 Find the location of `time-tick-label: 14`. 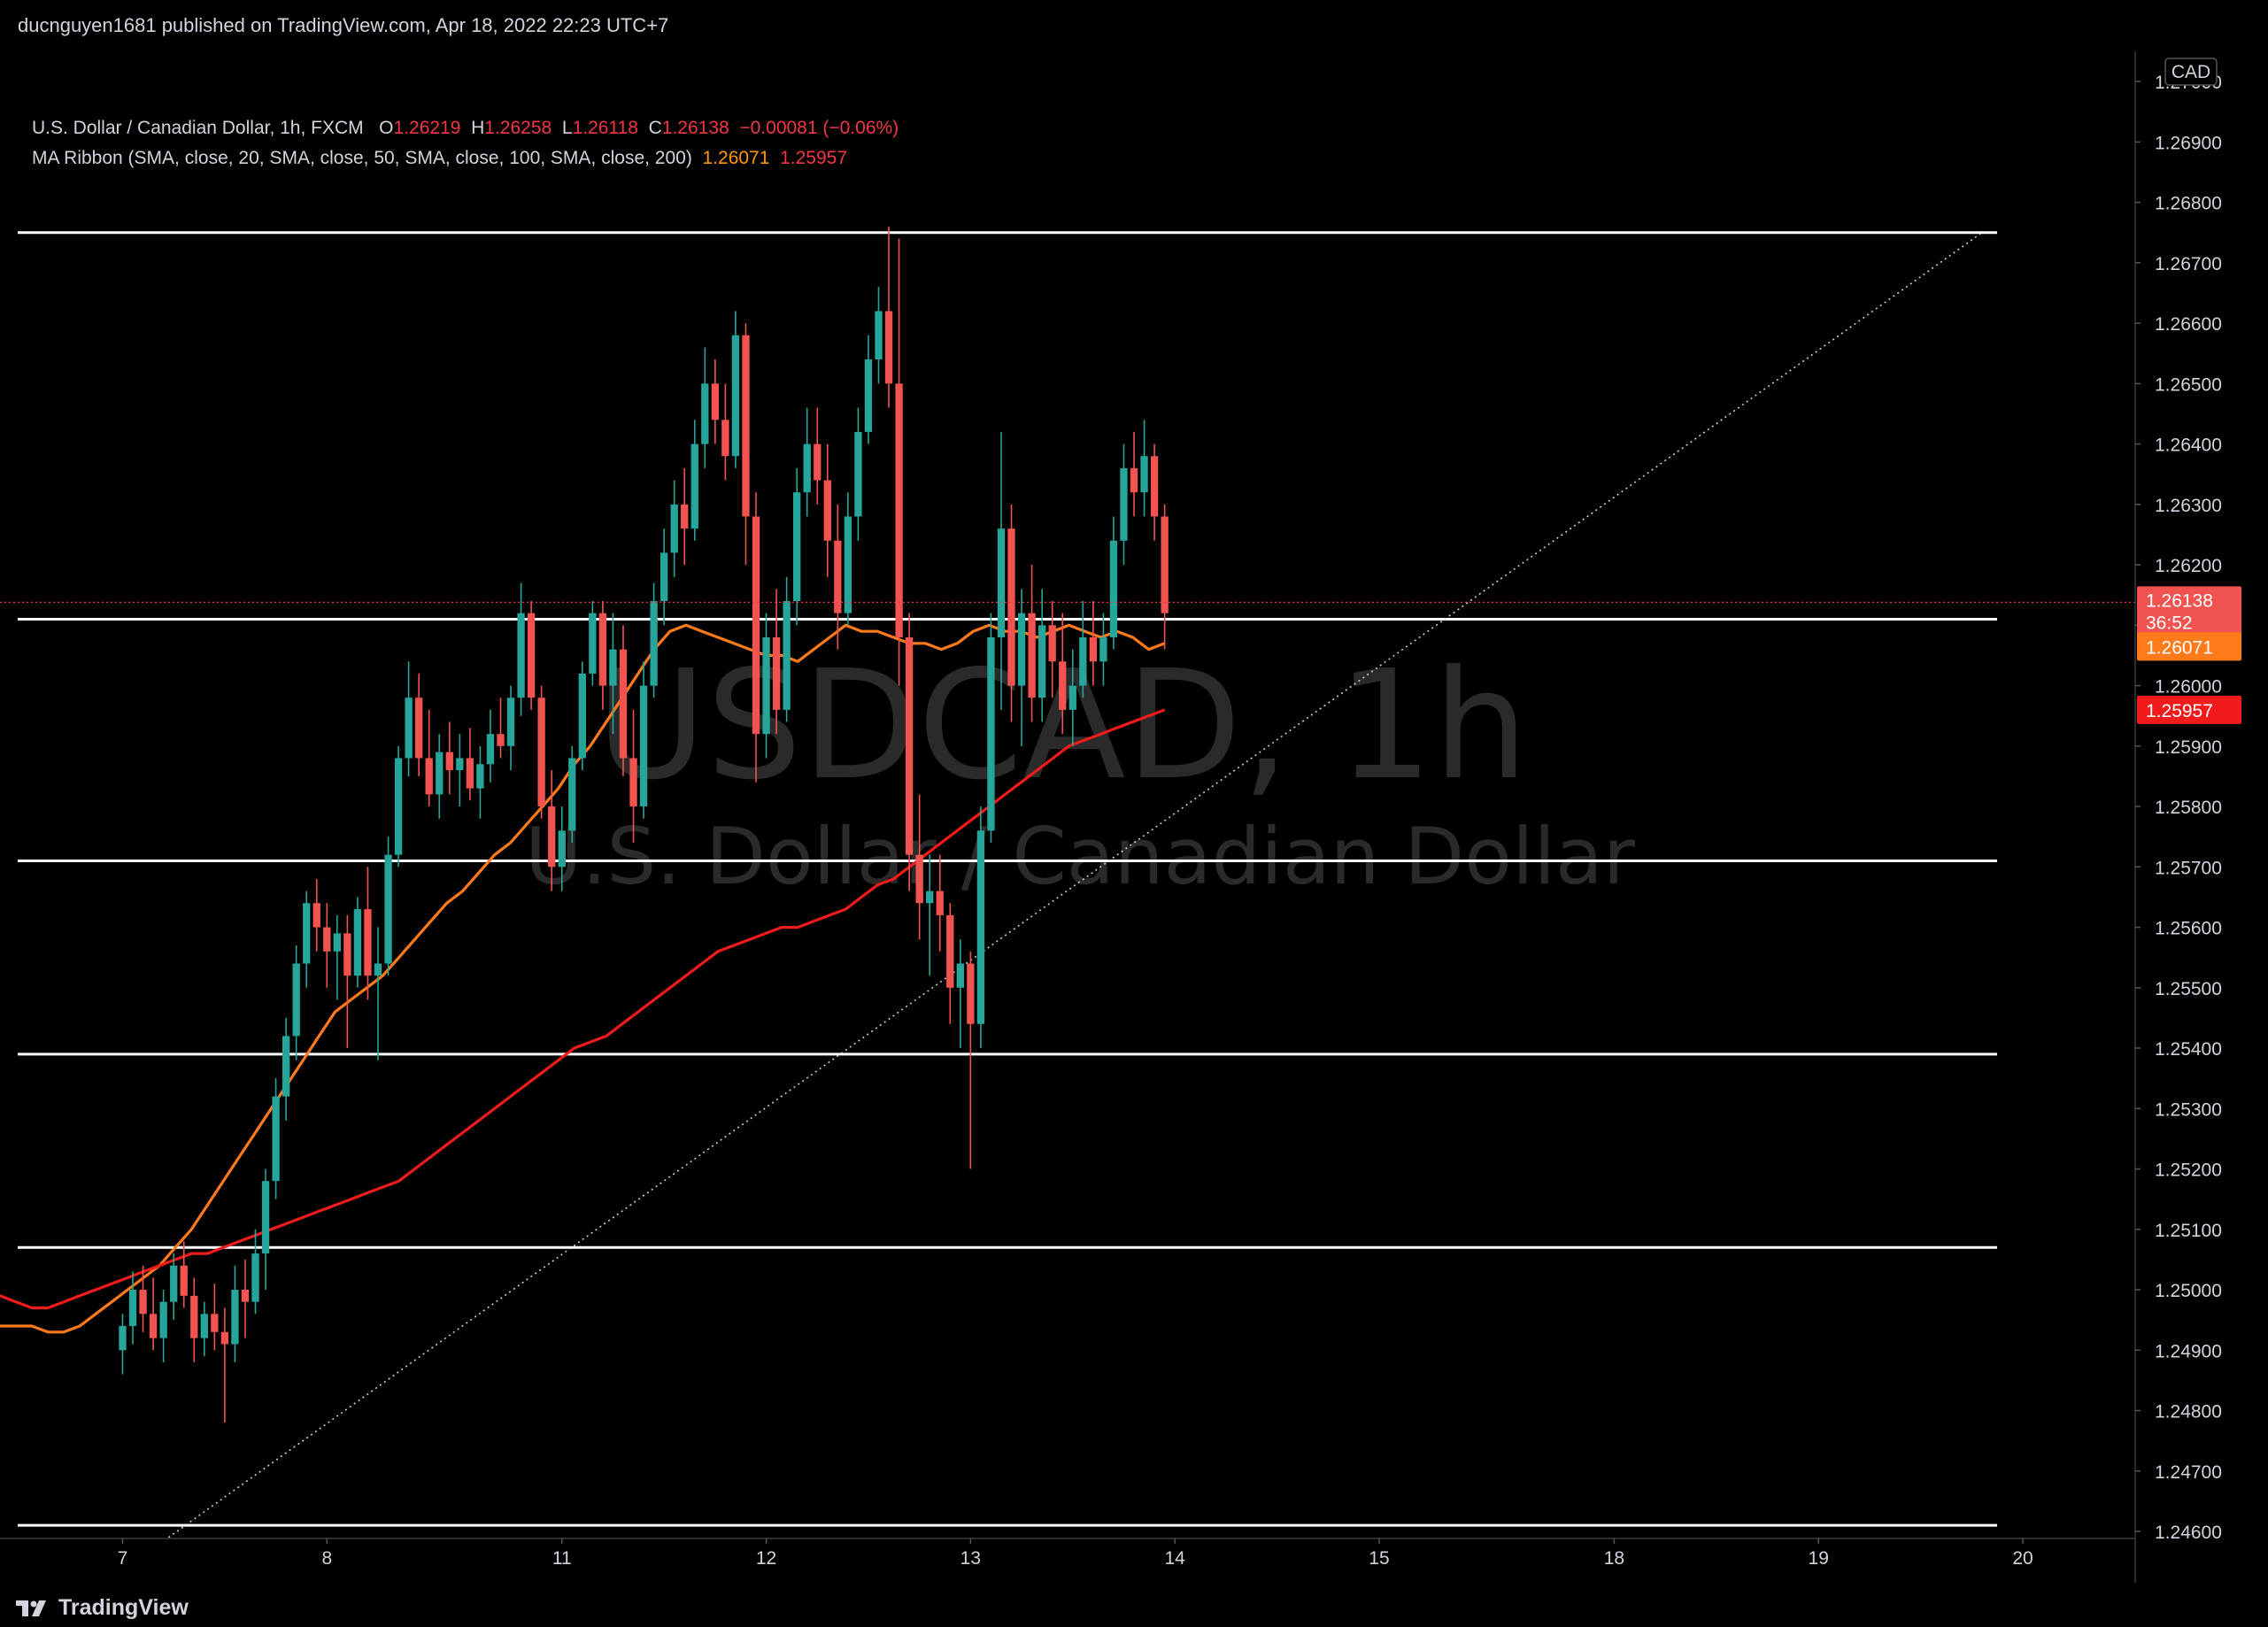

time-tick-label: 14 is located at coordinates (1174, 1558).